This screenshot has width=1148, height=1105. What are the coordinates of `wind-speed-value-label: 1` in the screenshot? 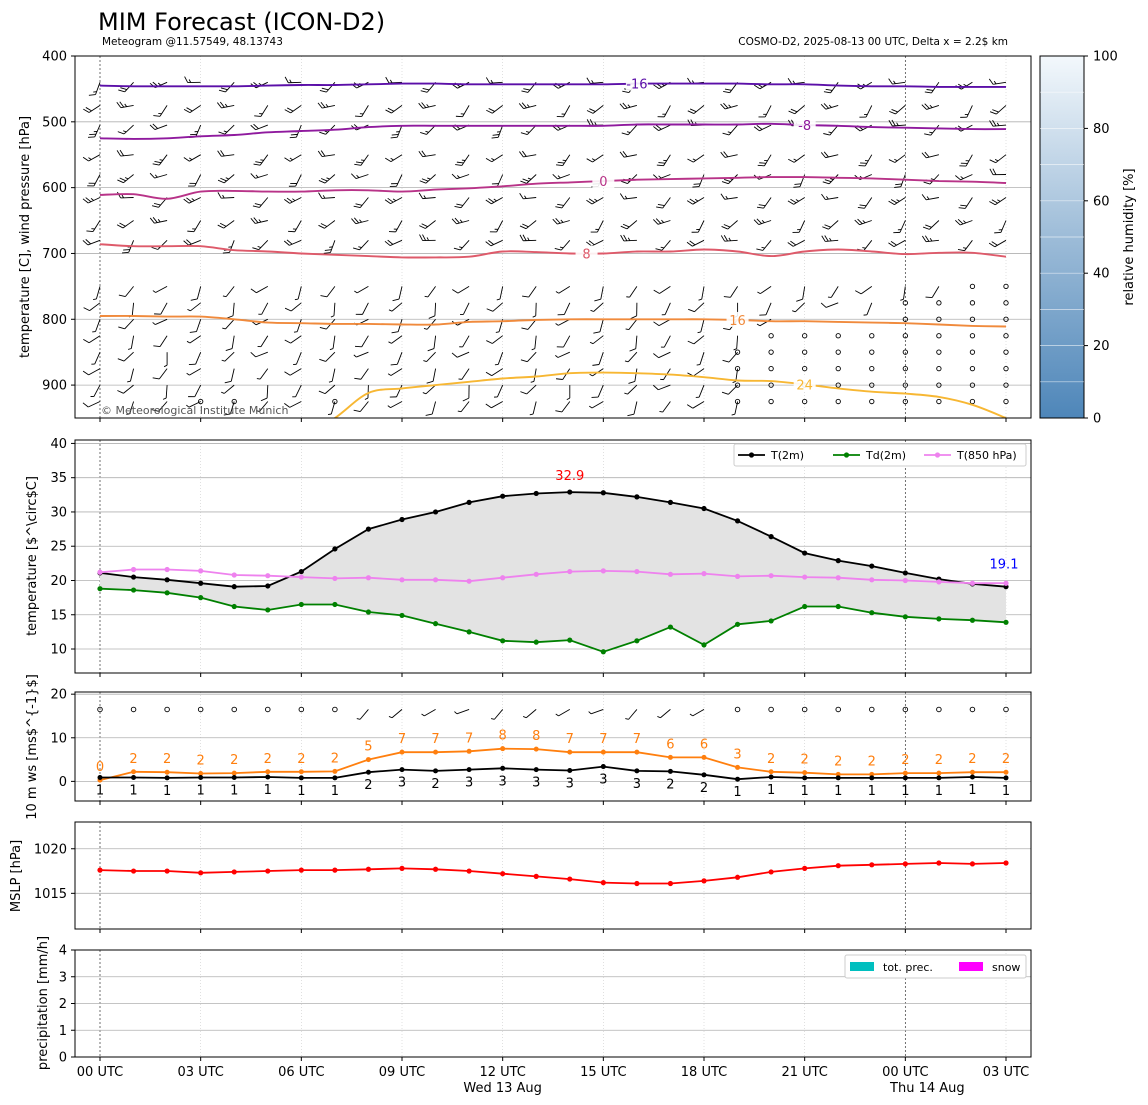 It's located at (335, 791).